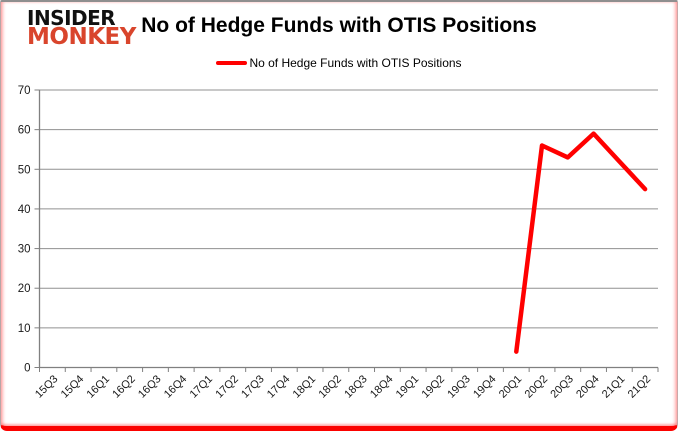  I want to click on y-tick-label: 40, so click(24, 210).